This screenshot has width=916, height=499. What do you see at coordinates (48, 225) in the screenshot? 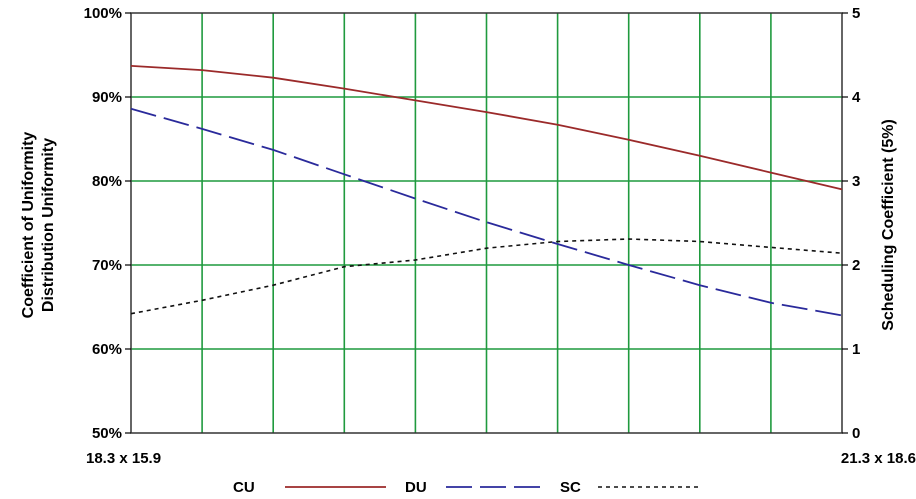
I see `left-axis-label-2: Distribution Uniformity` at bounding box center [48, 225].